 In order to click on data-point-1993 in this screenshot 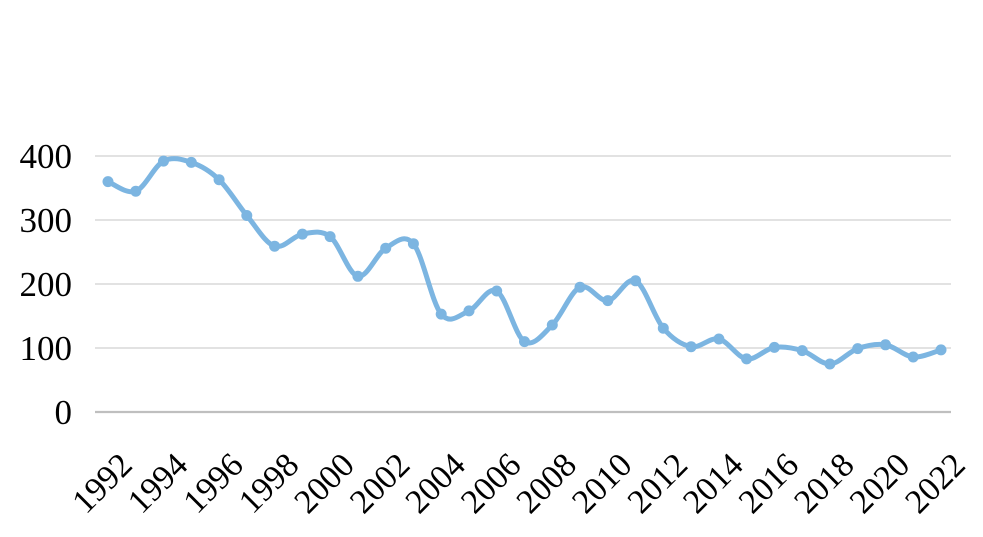, I will do `click(136, 191)`.